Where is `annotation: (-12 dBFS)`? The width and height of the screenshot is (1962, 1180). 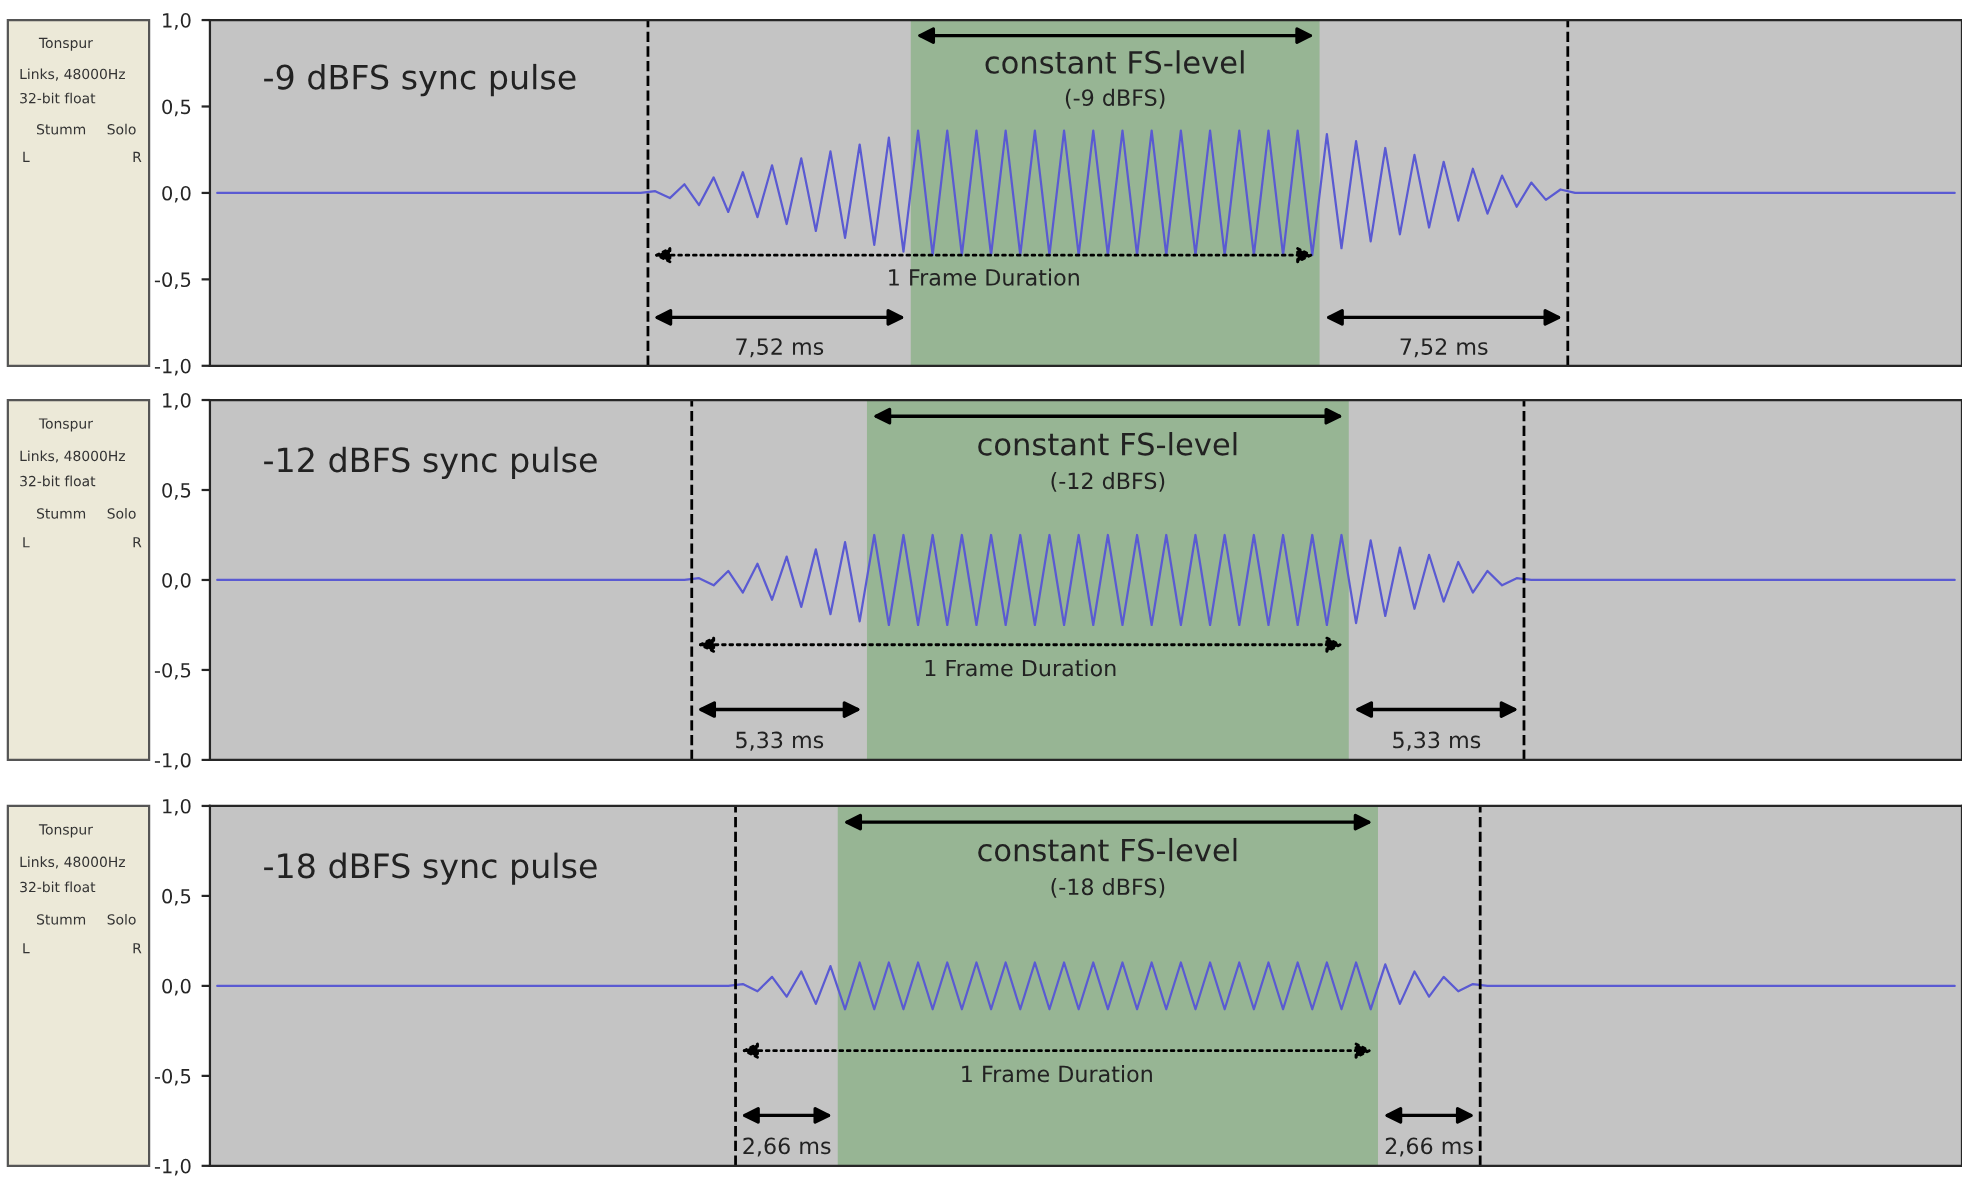 annotation: (-12 dBFS) is located at coordinates (1108, 482).